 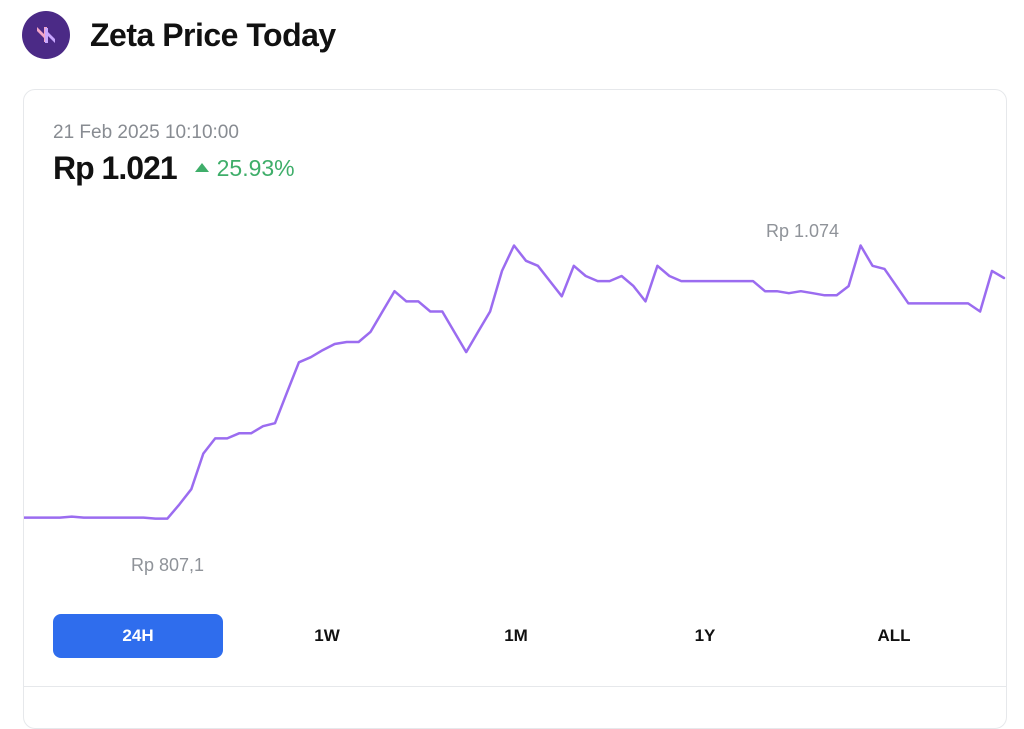 What do you see at coordinates (803, 231) in the screenshot?
I see `chart-high-label: Rp 1.074` at bounding box center [803, 231].